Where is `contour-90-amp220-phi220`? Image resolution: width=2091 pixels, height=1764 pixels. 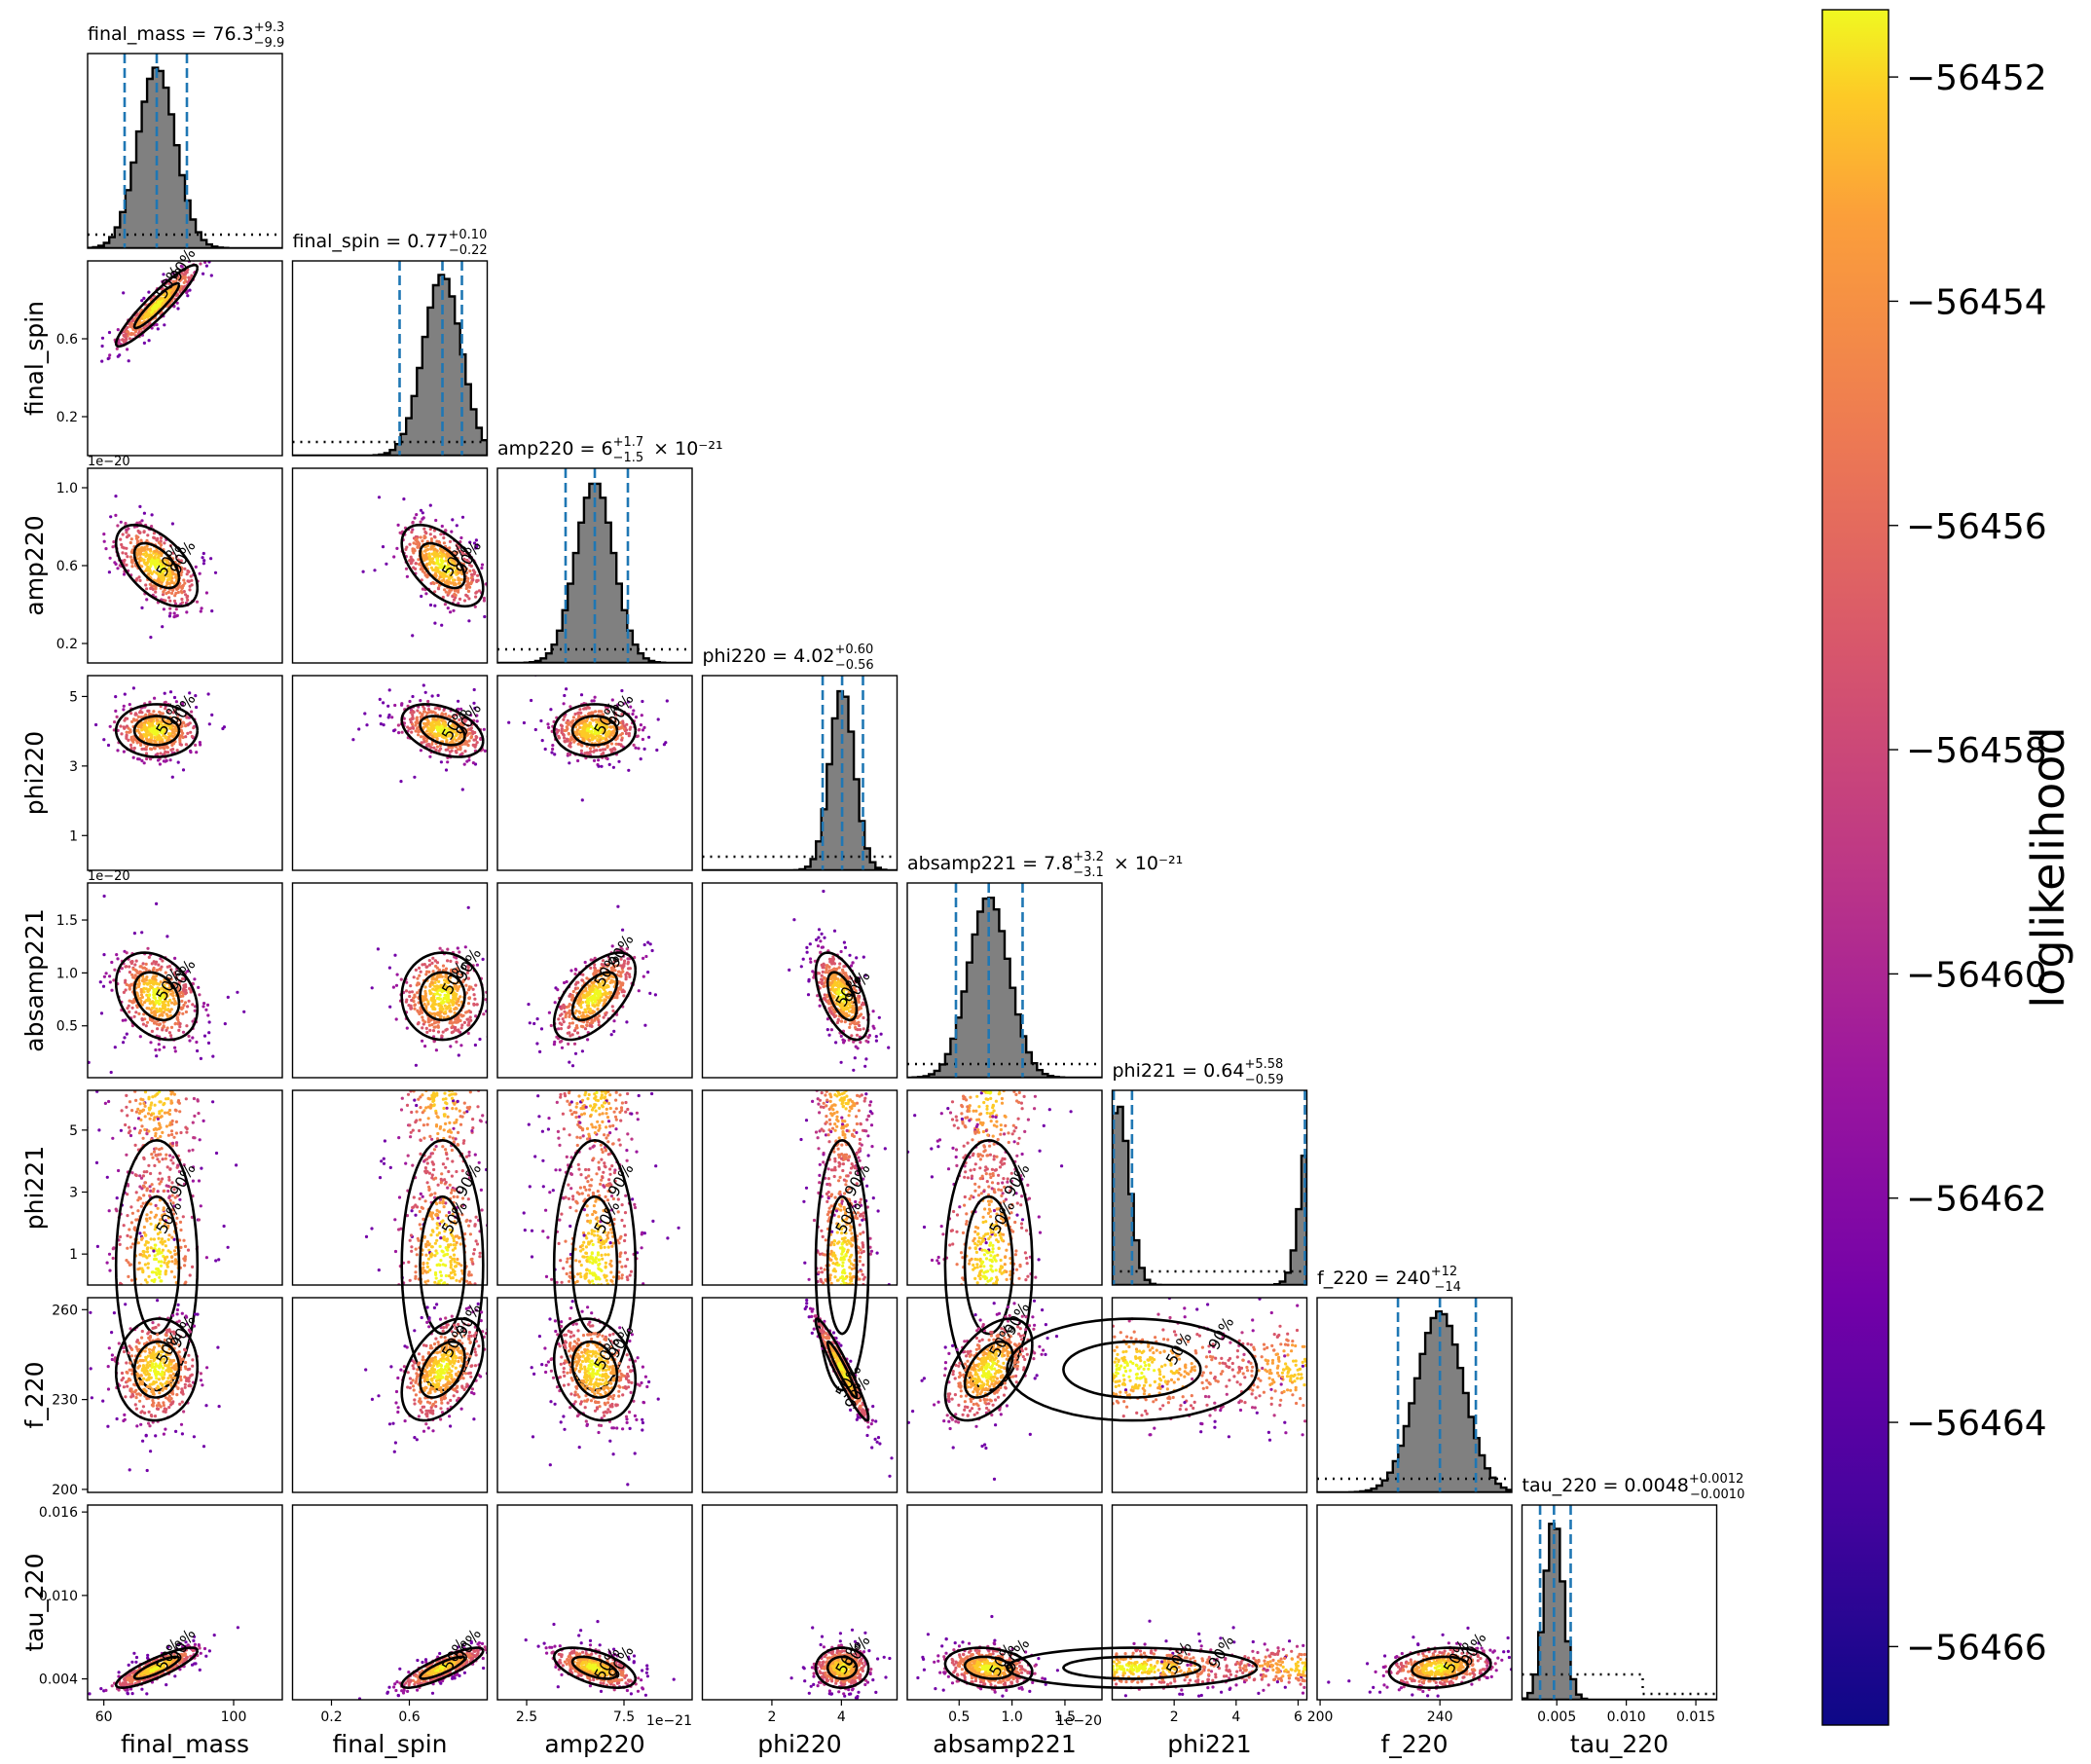
contour-90-amp220-phi220 is located at coordinates (595, 730).